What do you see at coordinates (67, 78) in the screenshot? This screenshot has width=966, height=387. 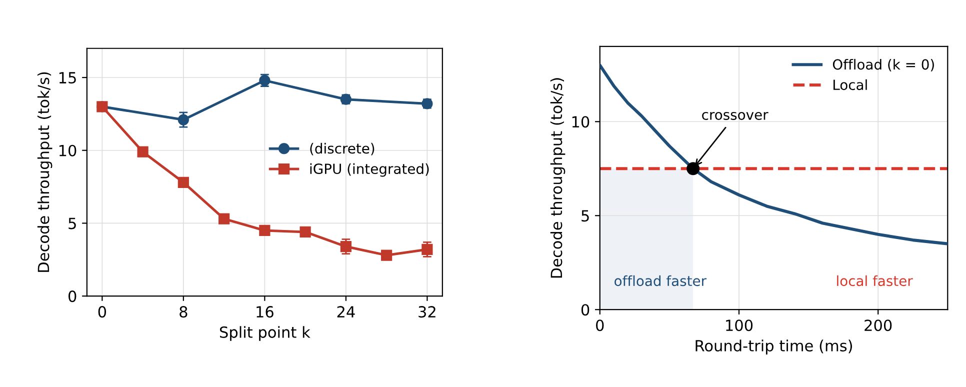 I see `y-tick-label: 15` at bounding box center [67, 78].